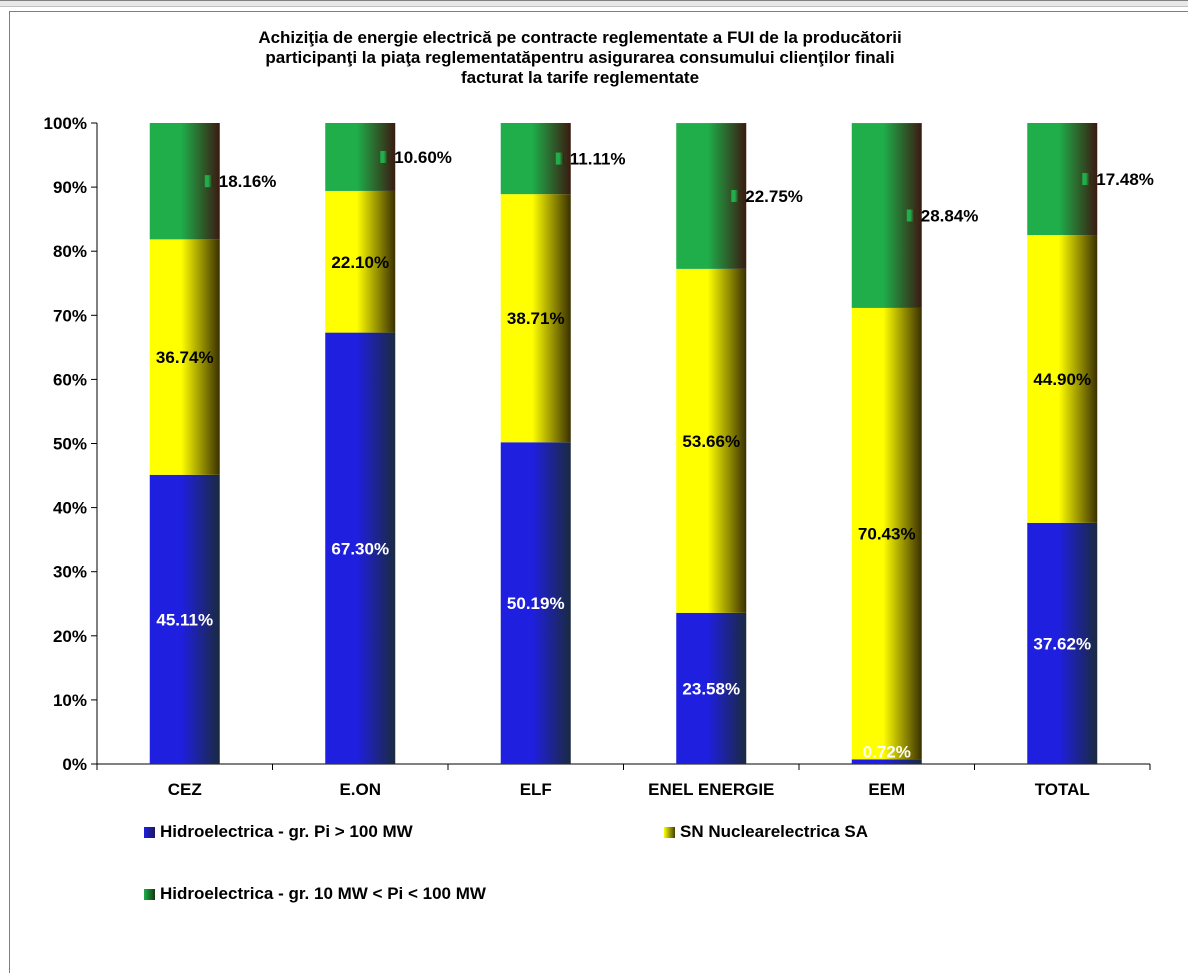  What do you see at coordinates (598, 159) in the screenshot?
I see `data-label: 11.11%` at bounding box center [598, 159].